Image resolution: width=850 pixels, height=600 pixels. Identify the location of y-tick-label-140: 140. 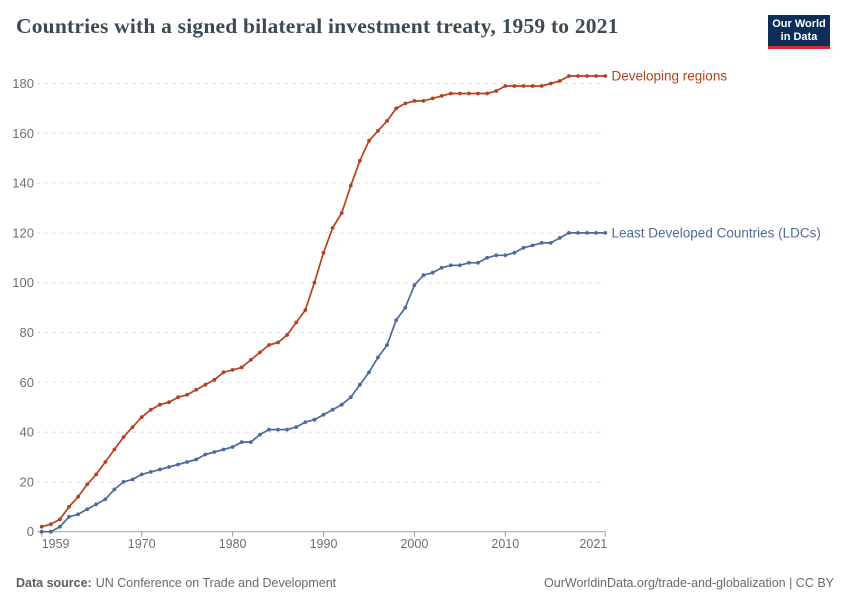
(23, 183).